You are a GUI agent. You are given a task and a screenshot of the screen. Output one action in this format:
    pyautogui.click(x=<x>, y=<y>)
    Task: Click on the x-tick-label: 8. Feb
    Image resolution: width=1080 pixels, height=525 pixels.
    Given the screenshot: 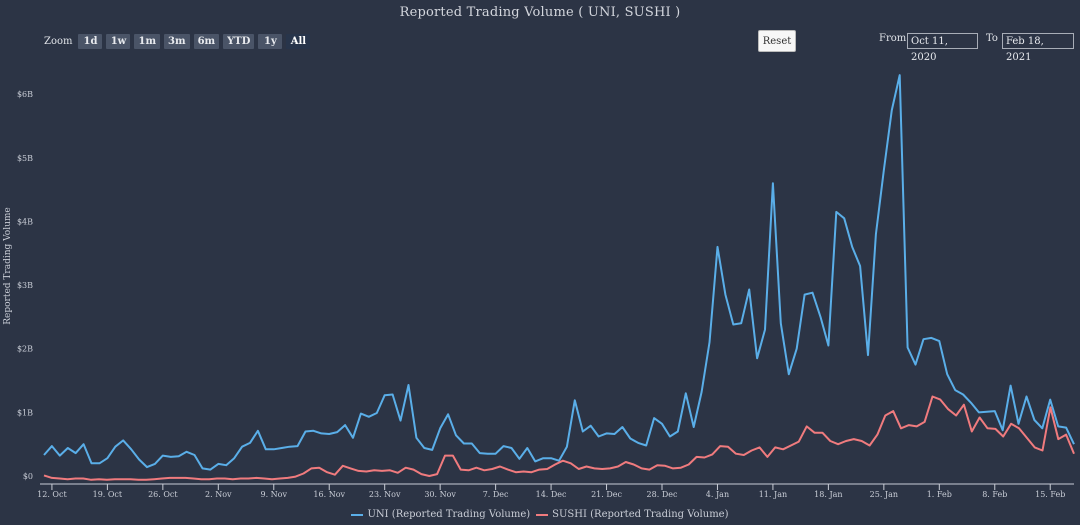 What is the action you would take?
    pyautogui.click(x=994, y=494)
    